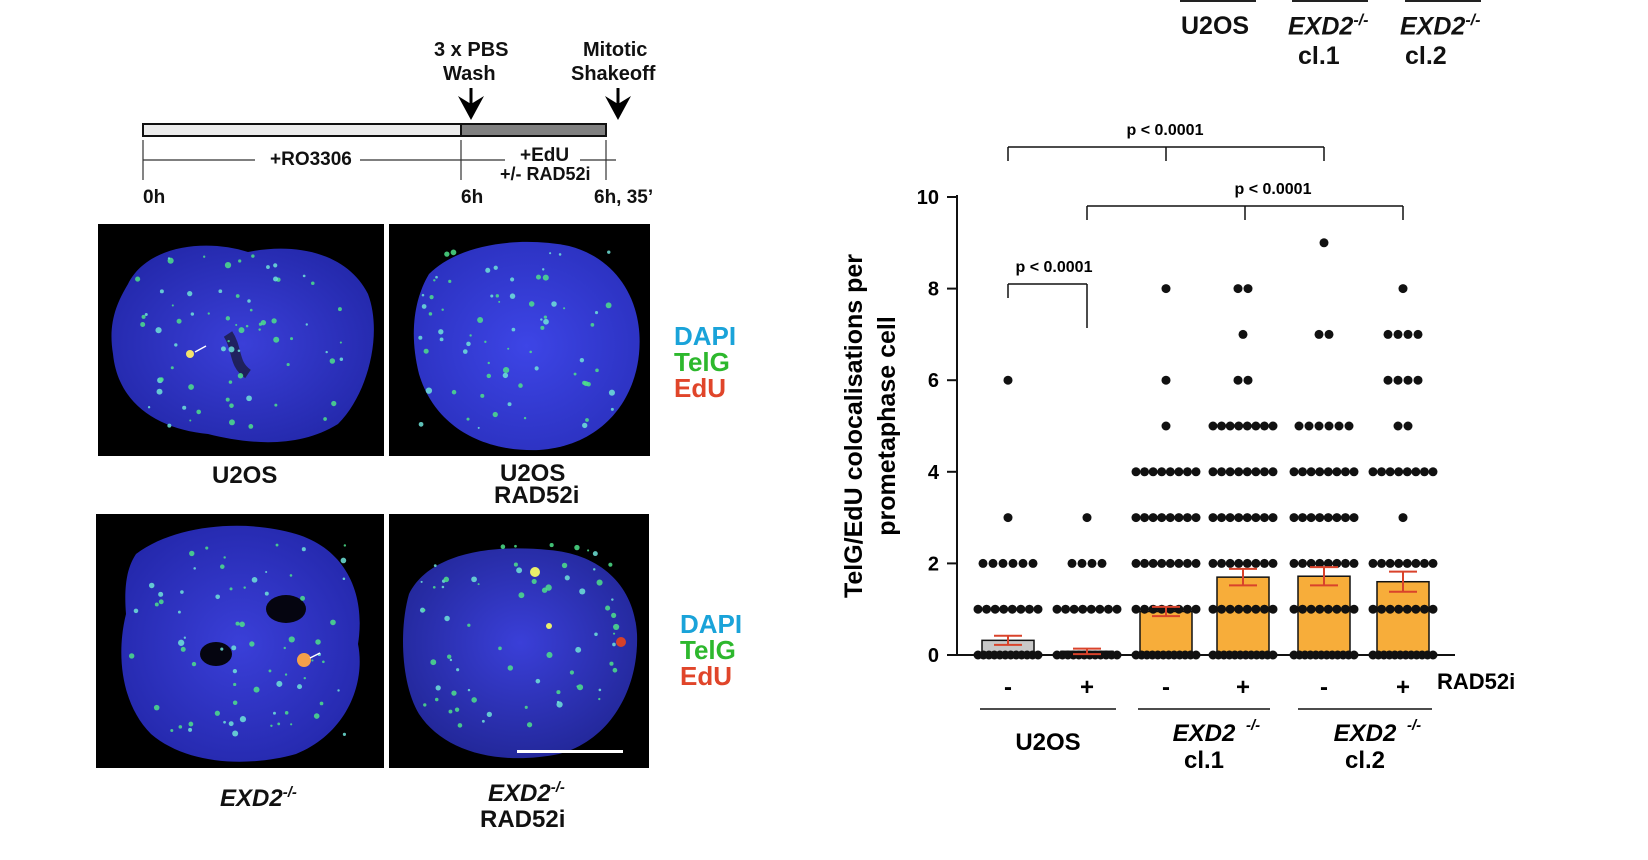  What do you see at coordinates (1243, 687) in the screenshot?
I see `category-label: +` at bounding box center [1243, 687].